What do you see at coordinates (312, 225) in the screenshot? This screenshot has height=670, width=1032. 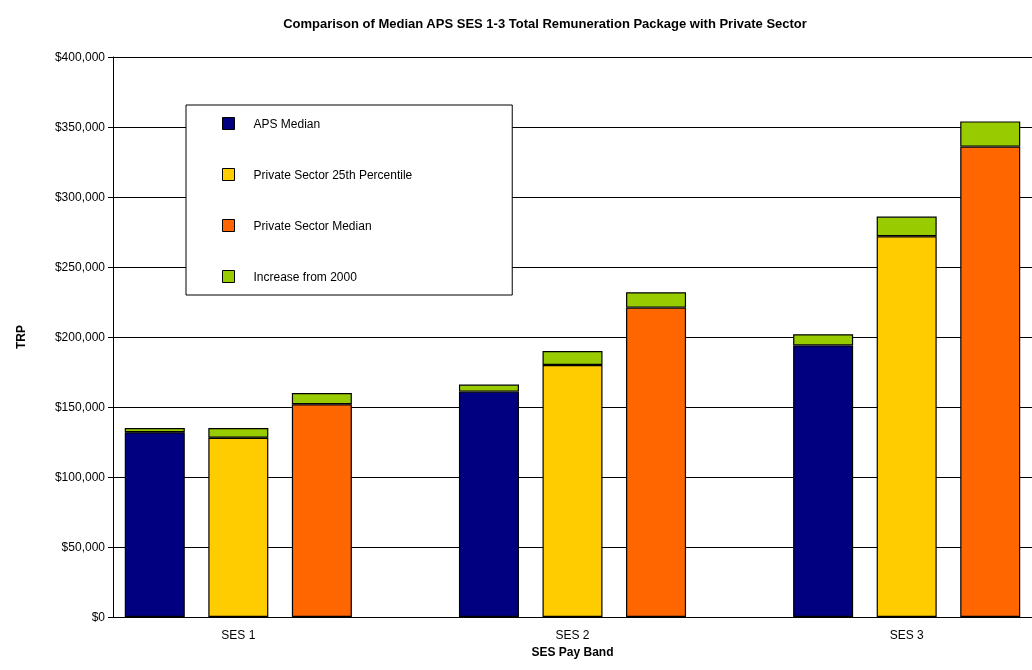 I see `legend-label: Private Sector Median` at bounding box center [312, 225].